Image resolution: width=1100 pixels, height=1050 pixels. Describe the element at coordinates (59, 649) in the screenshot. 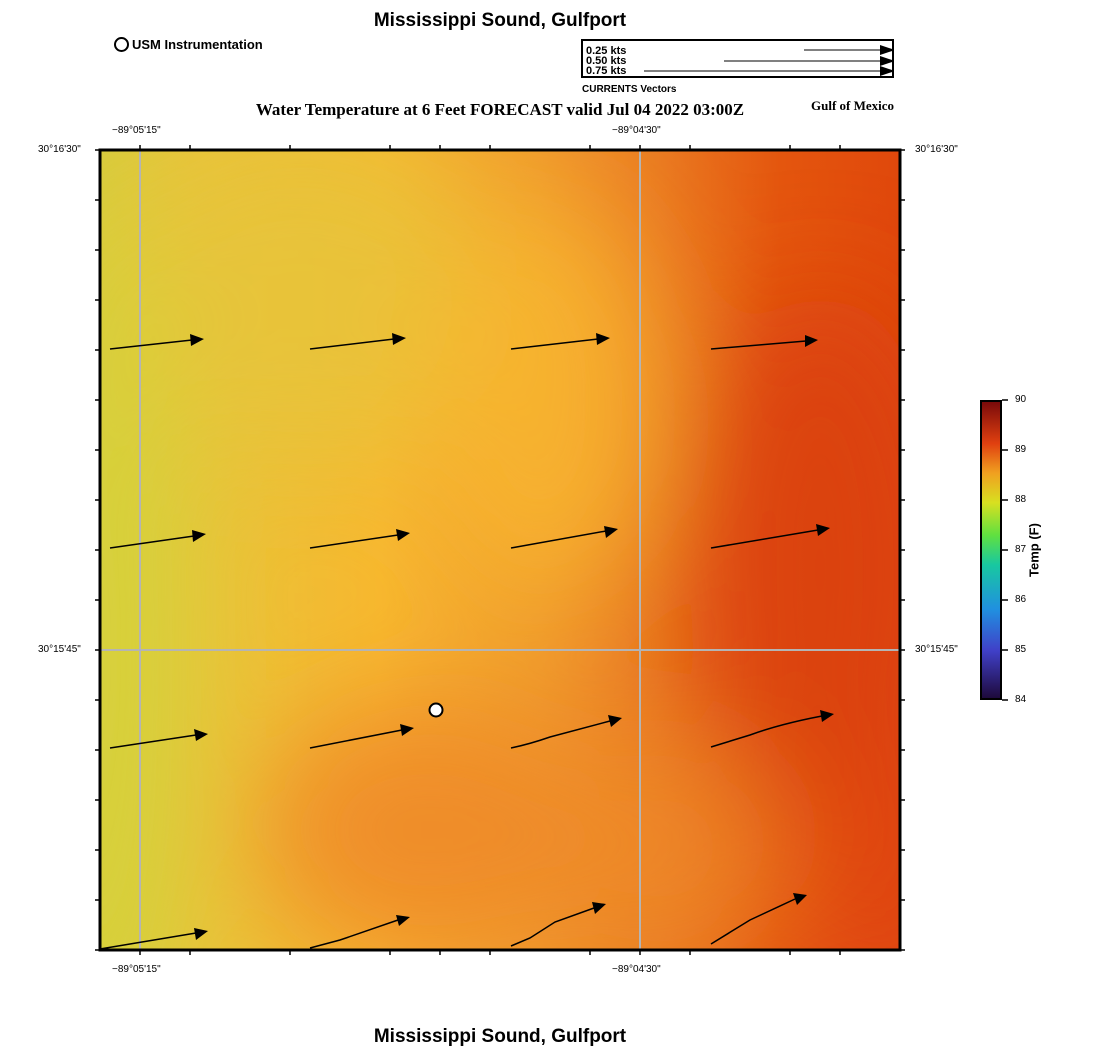

I see `lat-tick-left-2: 30°15'45"` at that location.